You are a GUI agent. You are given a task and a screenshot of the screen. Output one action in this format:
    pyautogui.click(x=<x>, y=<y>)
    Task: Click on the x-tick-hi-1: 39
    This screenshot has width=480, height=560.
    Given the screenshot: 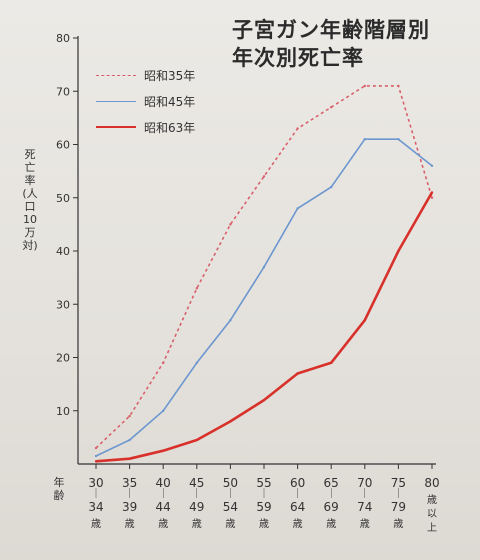 What is the action you would take?
    pyautogui.click(x=129, y=507)
    